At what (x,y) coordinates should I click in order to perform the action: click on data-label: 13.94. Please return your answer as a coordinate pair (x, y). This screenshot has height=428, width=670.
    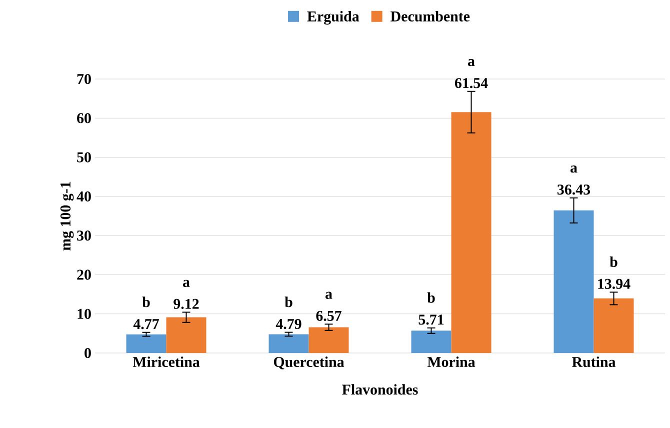
    Looking at the image, I should click on (614, 283).